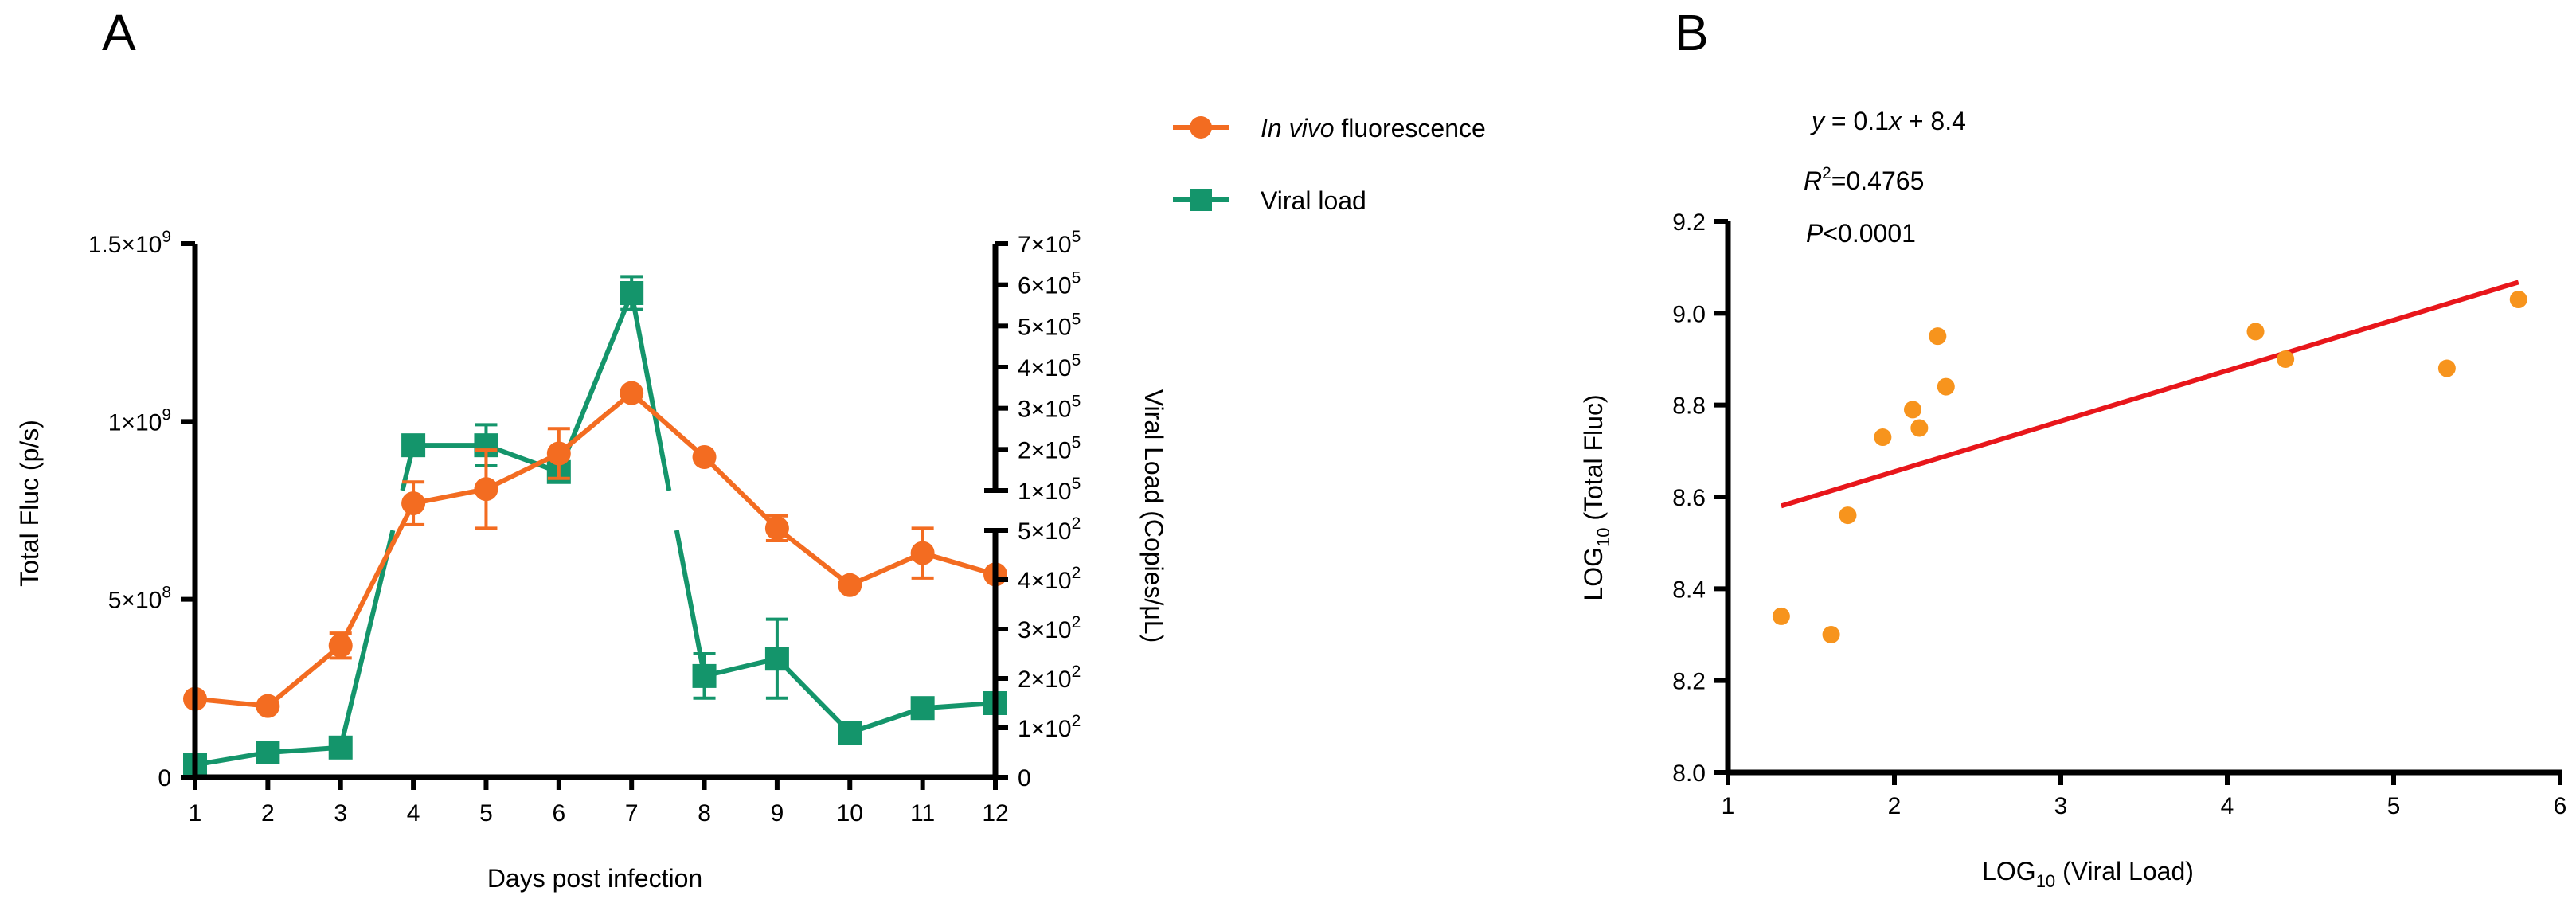  Describe the element at coordinates (119, 32) in the screenshot. I see `panel-label-a: A` at that location.